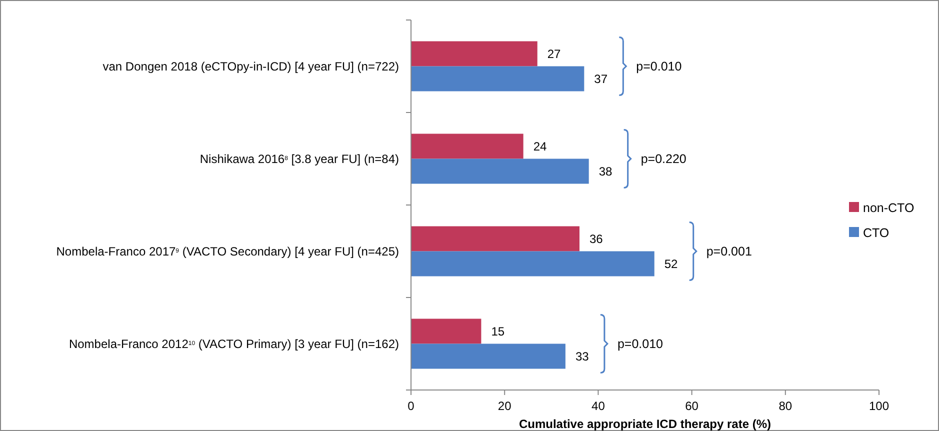 The height and width of the screenshot is (431, 939). What do you see at coordinates (498, 331) in the screenshot?
I see `data-label: 15` at bounding box center [498, 331].